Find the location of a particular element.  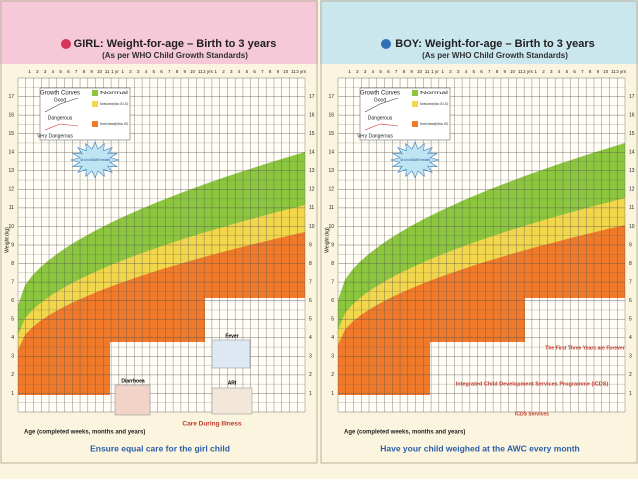

y-label: 17 is located at coordinates (632, 97).